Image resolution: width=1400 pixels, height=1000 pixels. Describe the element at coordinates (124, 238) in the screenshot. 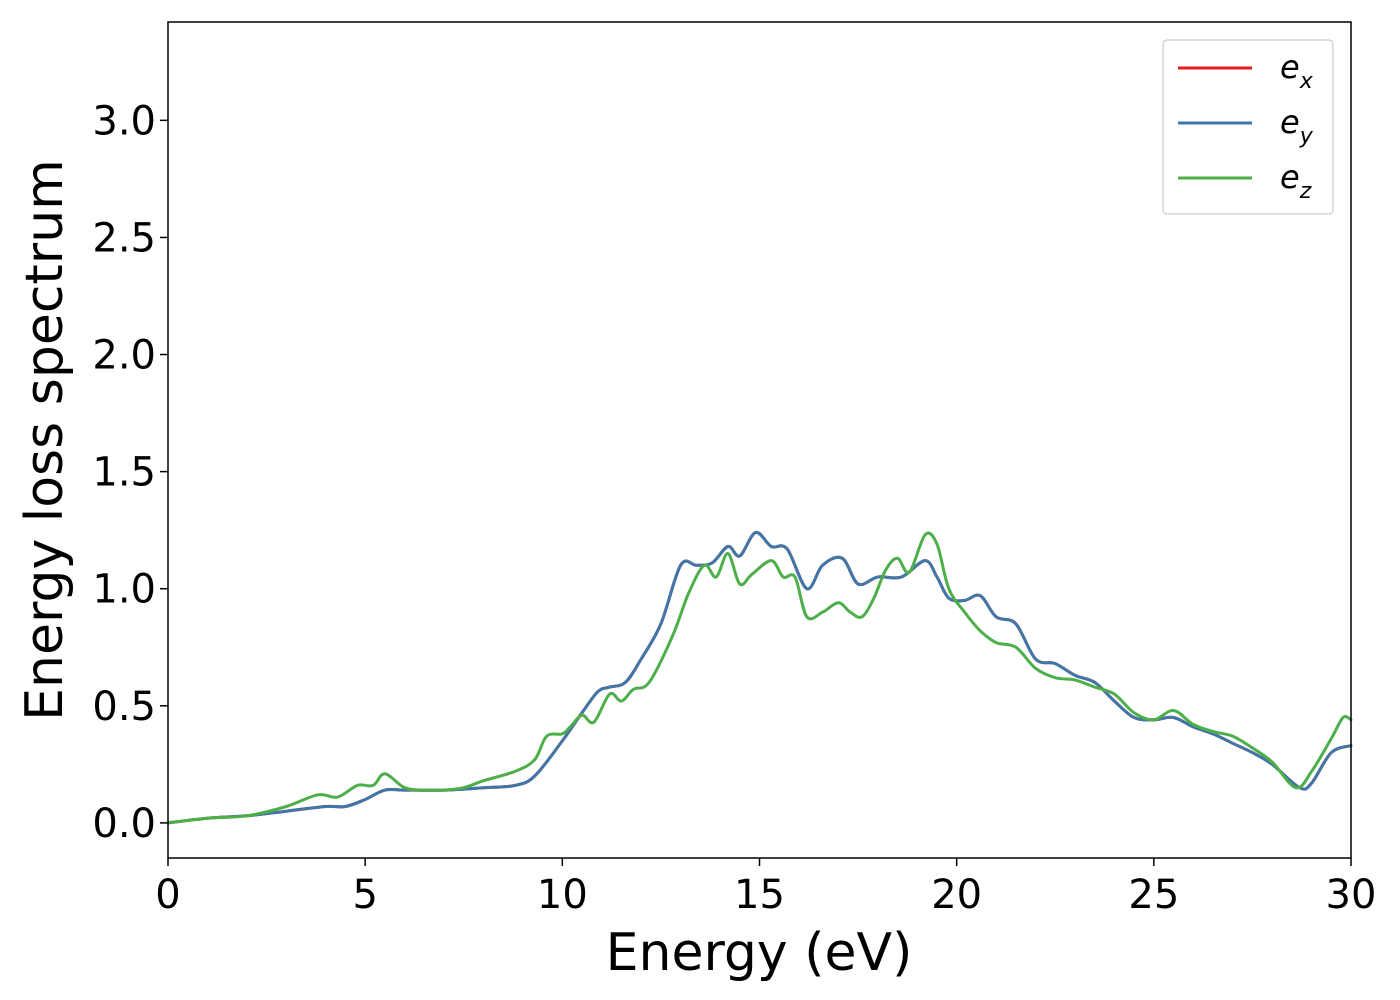

I see `y-tick-label: 2.5` at that location.